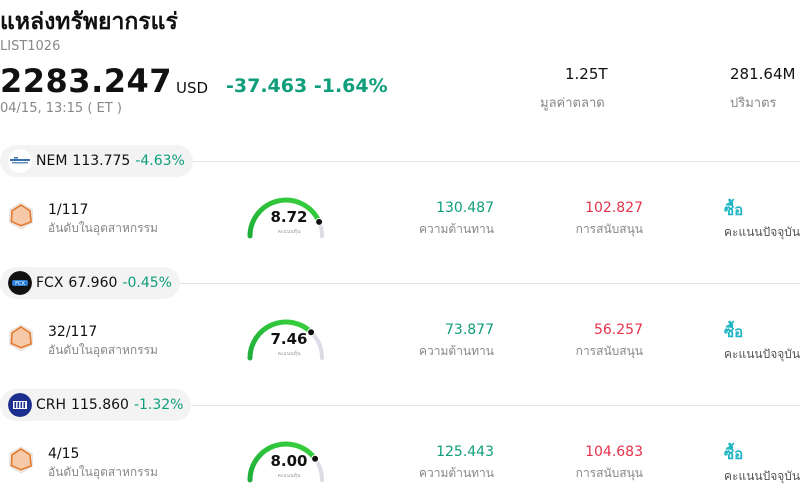 The height and width of the screenshot is (499, 800). Describe the element at coordinates (192, 88) in the screenshot. I see `currency-label: USD` at that location.